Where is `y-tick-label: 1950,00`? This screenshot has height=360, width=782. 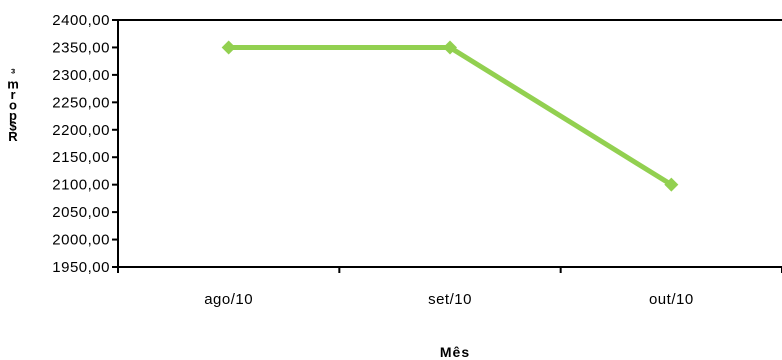
y-tick-label: 1950,00 is located at coordinates (81, 267).